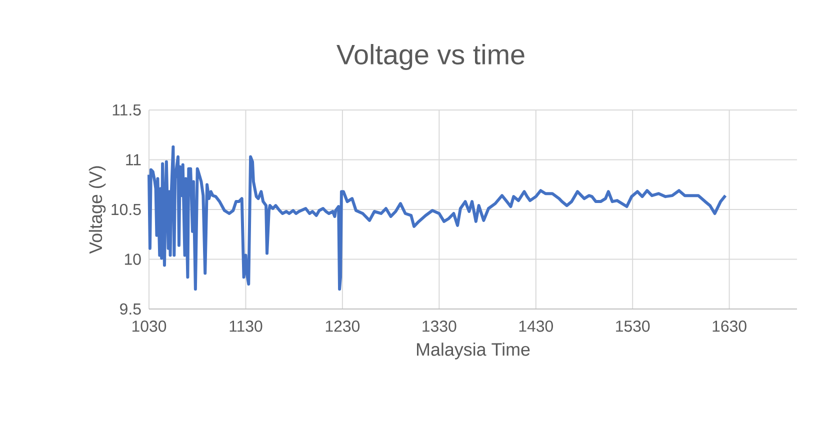  What do you see at coordinates (633, 326) in the screenshot?
I see `x-tick-label: 1530` at bounding box center [633, 326].